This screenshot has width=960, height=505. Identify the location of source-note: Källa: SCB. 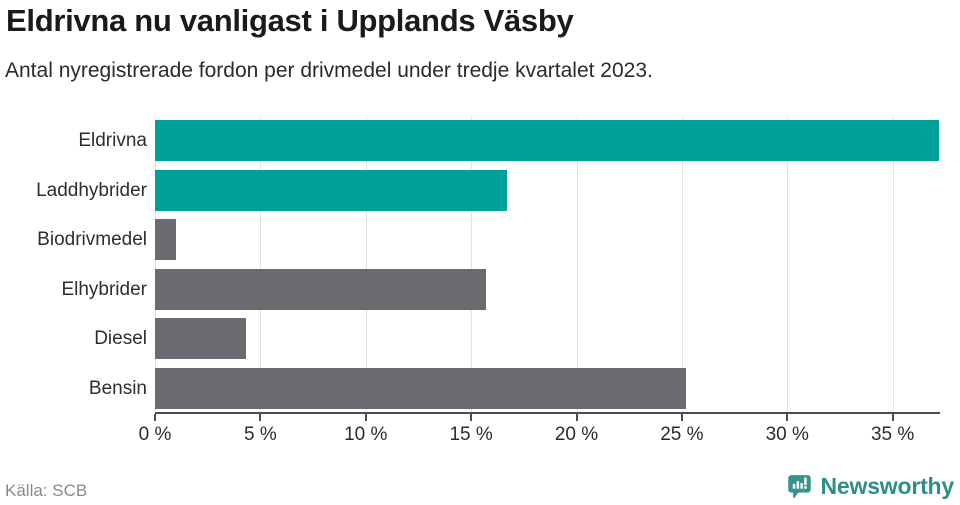
(46, 490).